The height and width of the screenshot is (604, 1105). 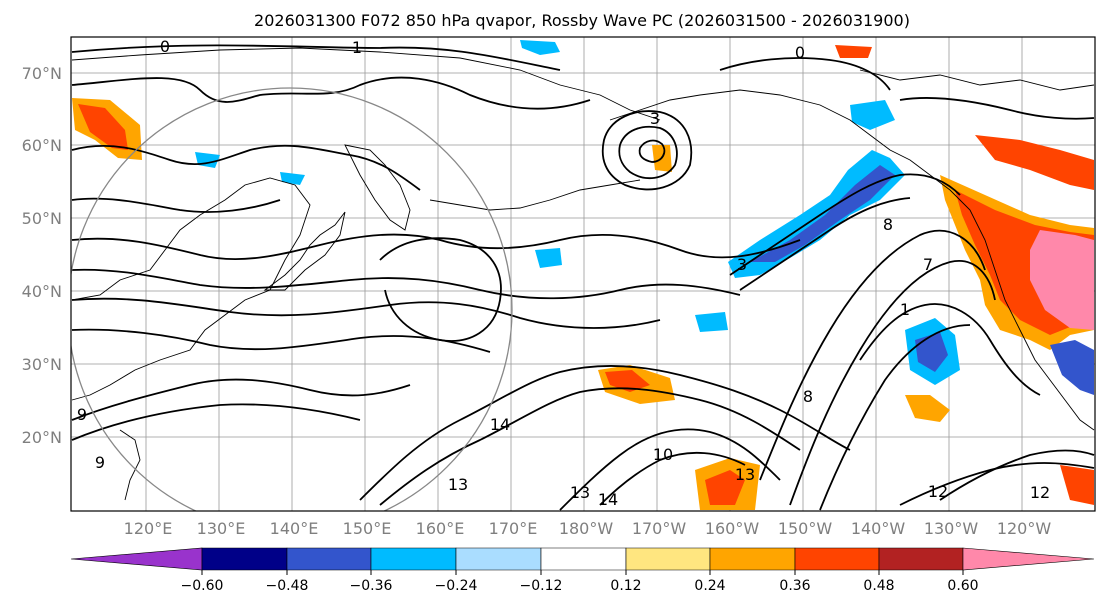 What do you see at coordinates (878, 528) in the screenshot?
I see `longitude-label: 140°W` at bounding box center [878, 528].